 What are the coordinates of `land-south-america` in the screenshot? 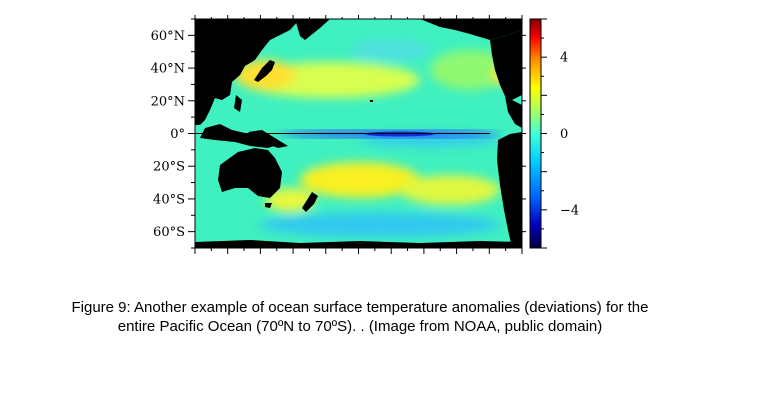 It's located at (509, 190).